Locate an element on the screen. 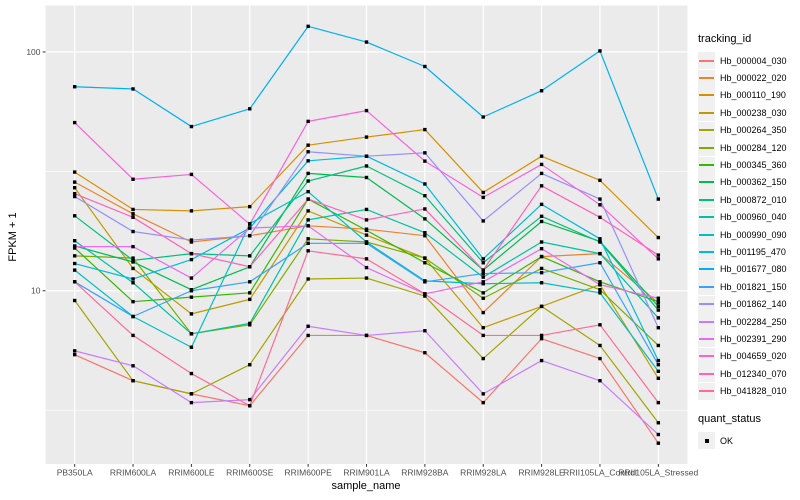 This screenshot has height=500, width=800. legend-item-label: Hb_000022_020 is located at coordinates (753, 78).